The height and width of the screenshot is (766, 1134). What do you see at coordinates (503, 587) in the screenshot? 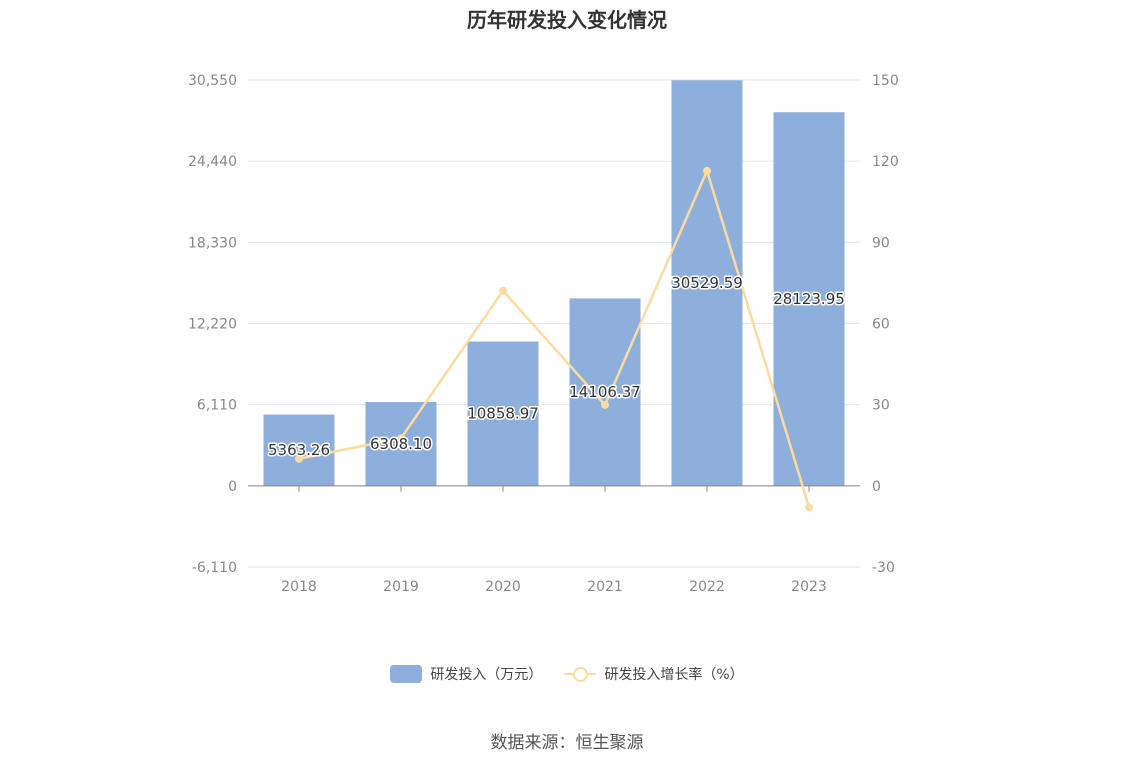
I see `x-tick-label: 2020` at bounding box center [503, 587].